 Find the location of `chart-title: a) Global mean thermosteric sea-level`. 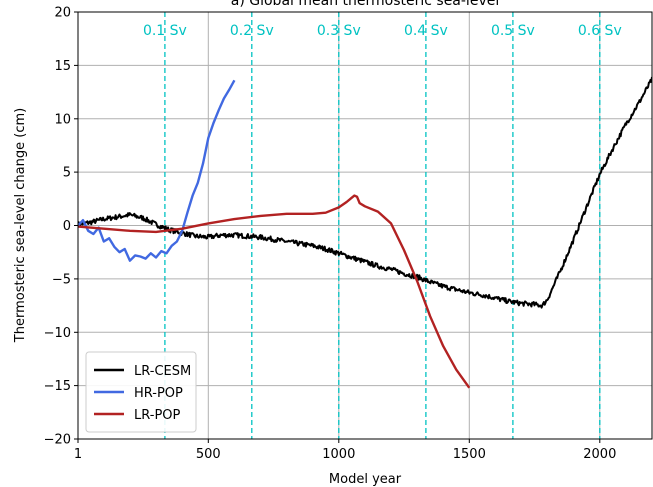

chart-title: a) Global mean thermosteric sea-level is located at coordinates (365, 4).